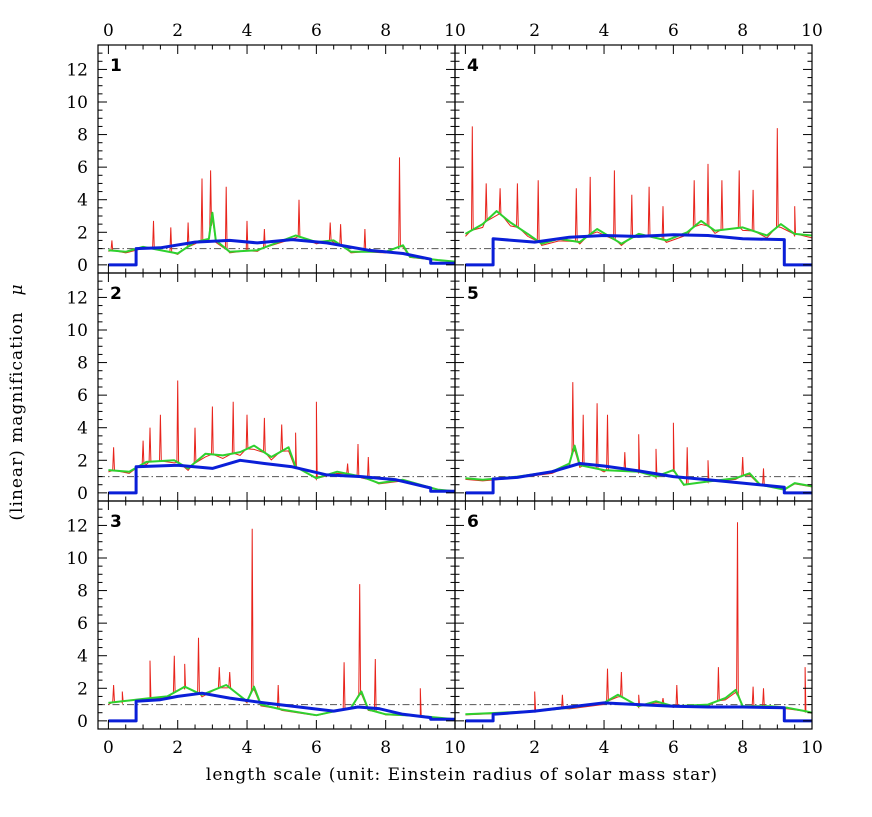 Image resolution: width=872 pixels, height=817 pixels. I want to click on panel-5: 5, so click(633, 387).